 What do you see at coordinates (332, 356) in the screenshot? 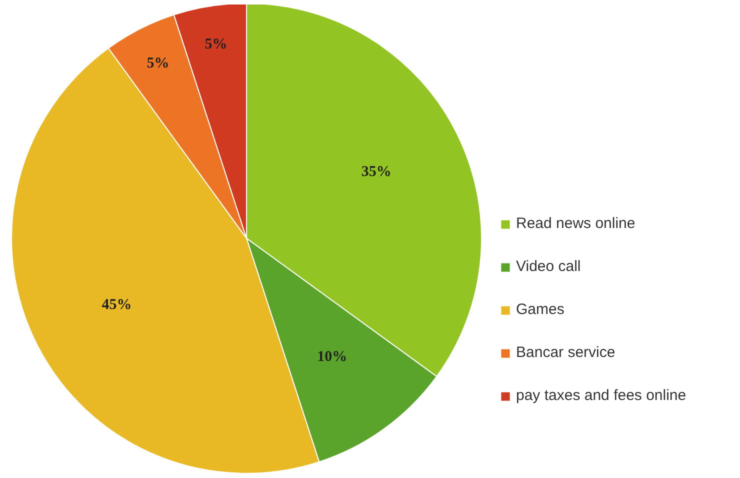
I see `data-label: 10%` at bounding box center [332, 356].